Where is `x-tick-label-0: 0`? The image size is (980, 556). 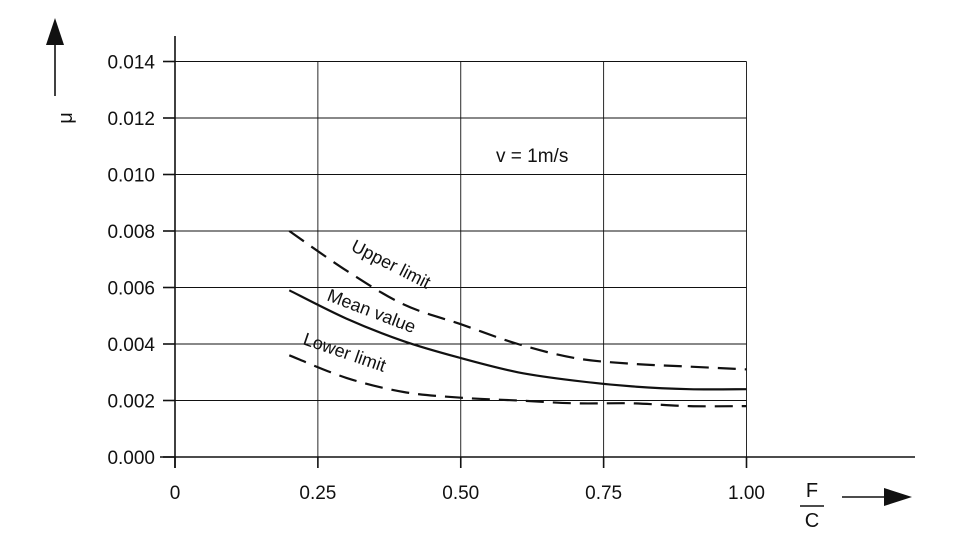
x-tick-label-0: 0 is located at coordinates (175, 493).